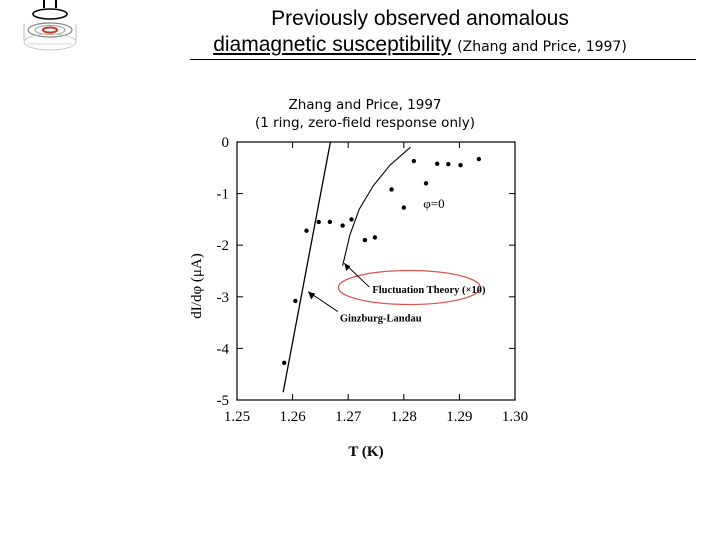  I want to click on caption-line-2: (1 ring, zero-field response only), so click(365, 123).